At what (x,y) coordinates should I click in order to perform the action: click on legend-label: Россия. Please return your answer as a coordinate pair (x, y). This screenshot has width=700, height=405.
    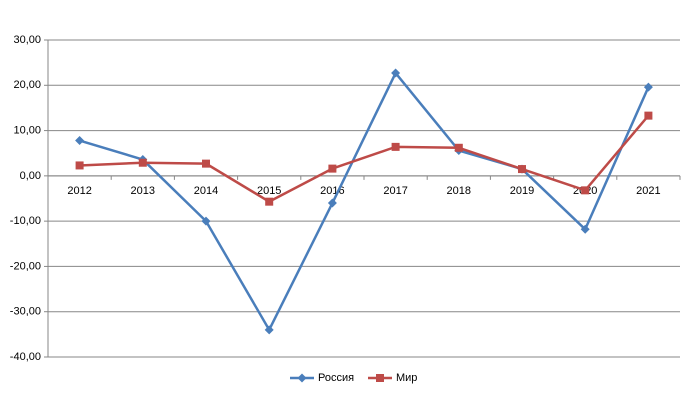
    Looking at the image, I should click on (336, 378).